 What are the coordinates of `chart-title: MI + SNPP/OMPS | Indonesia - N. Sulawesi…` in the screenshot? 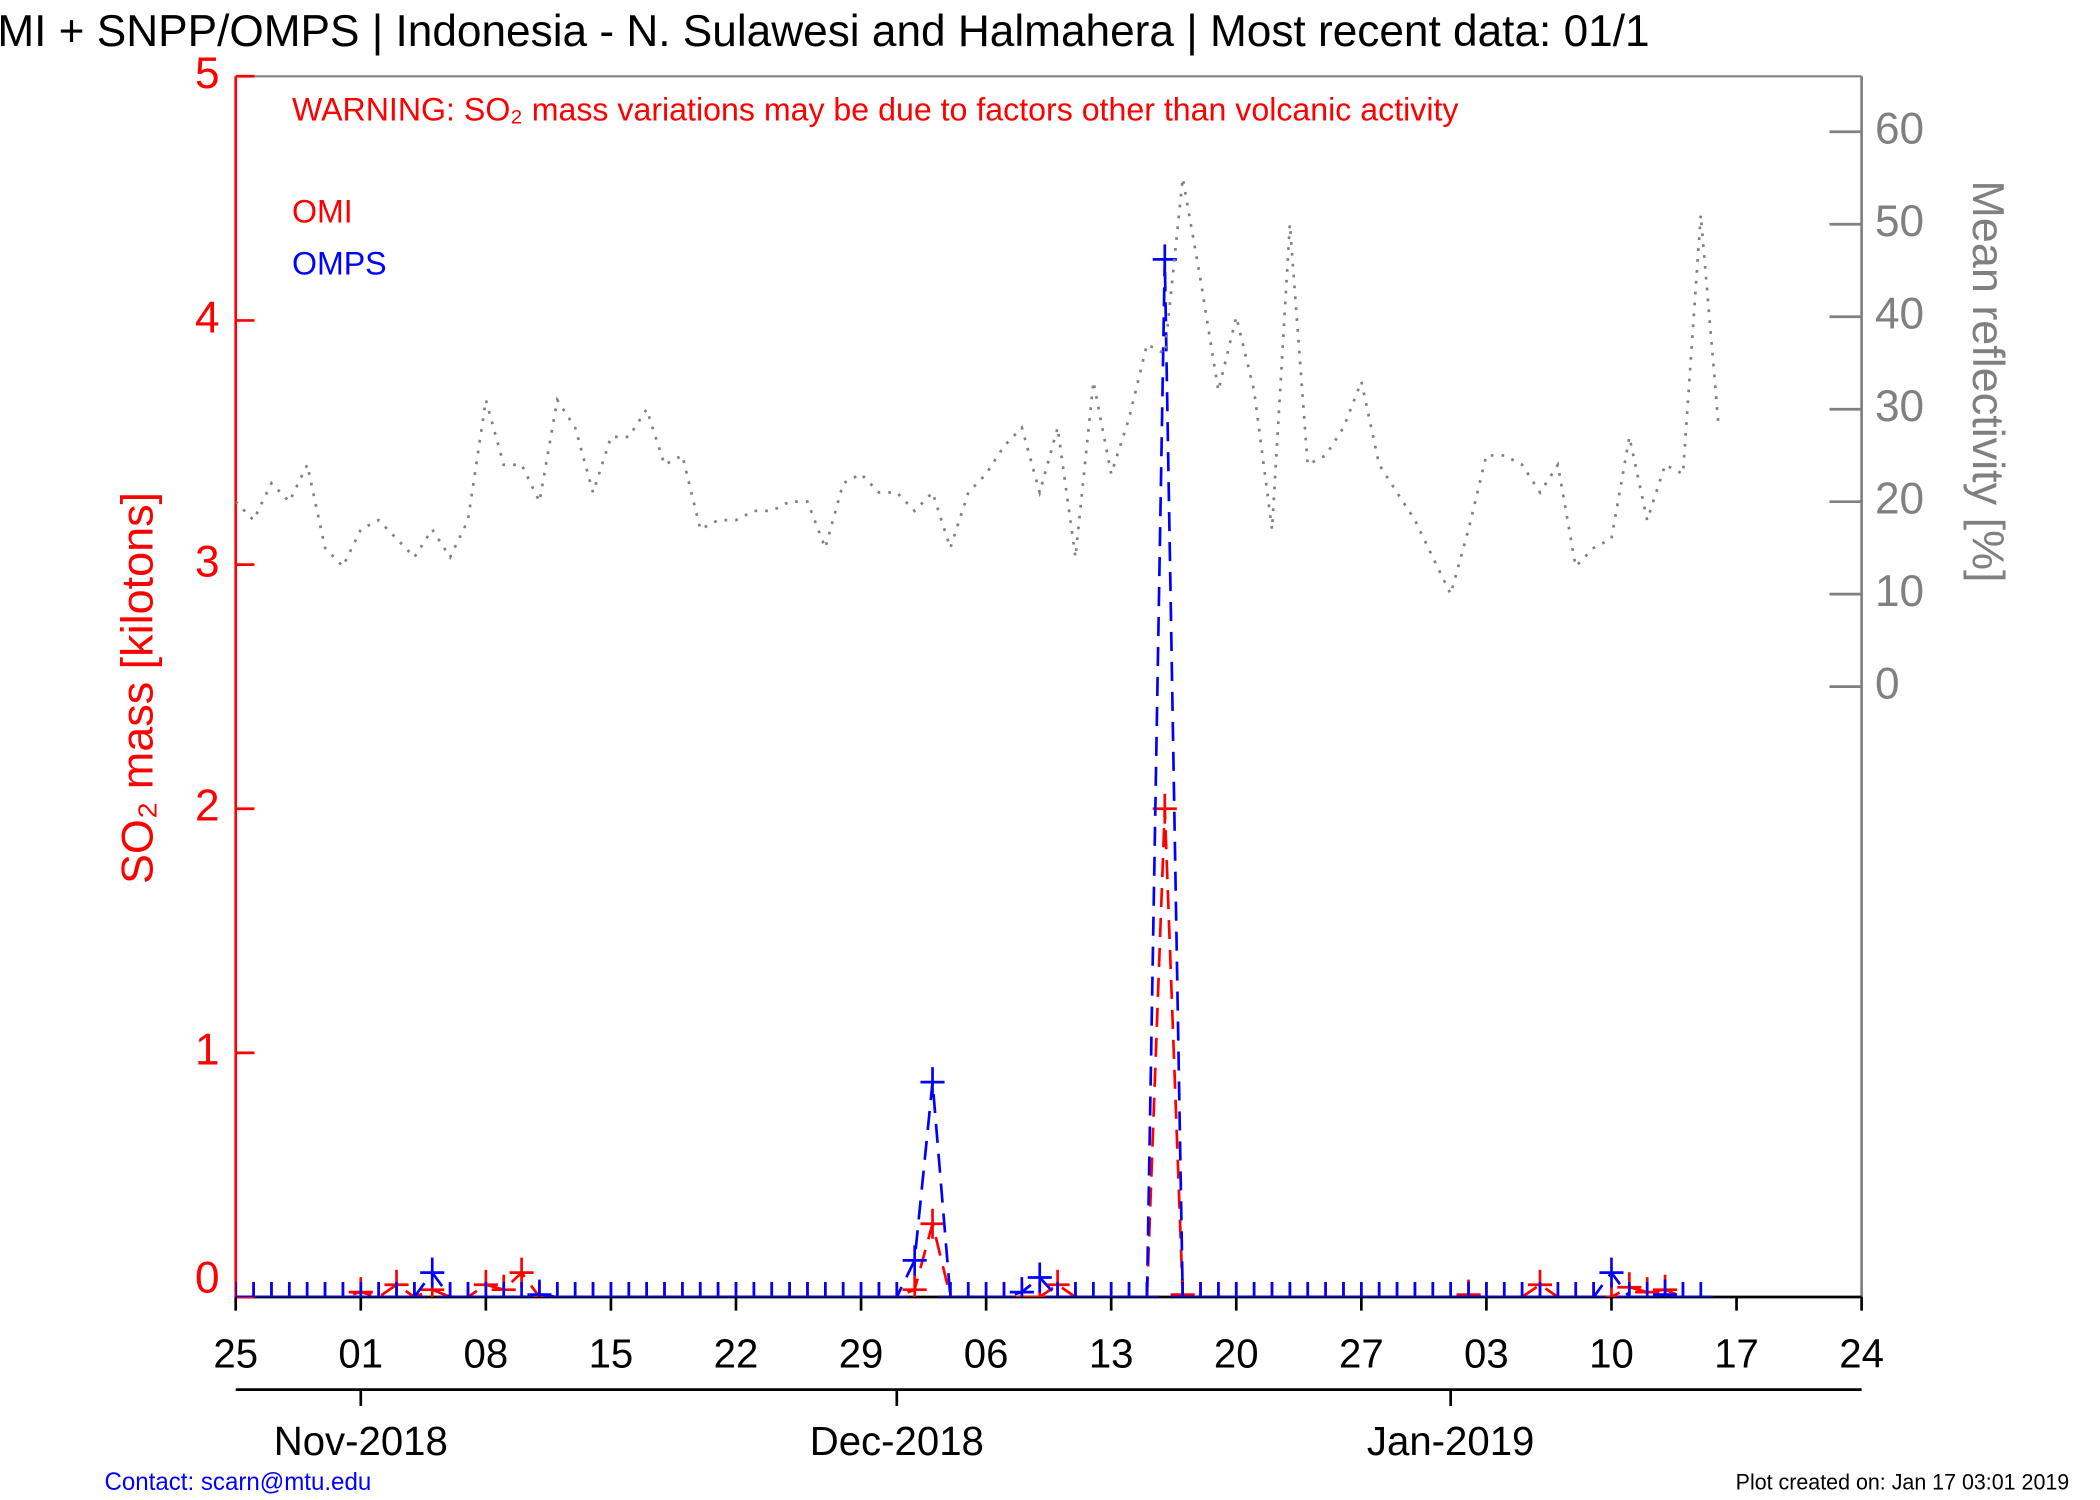 It's located at (825, 31).